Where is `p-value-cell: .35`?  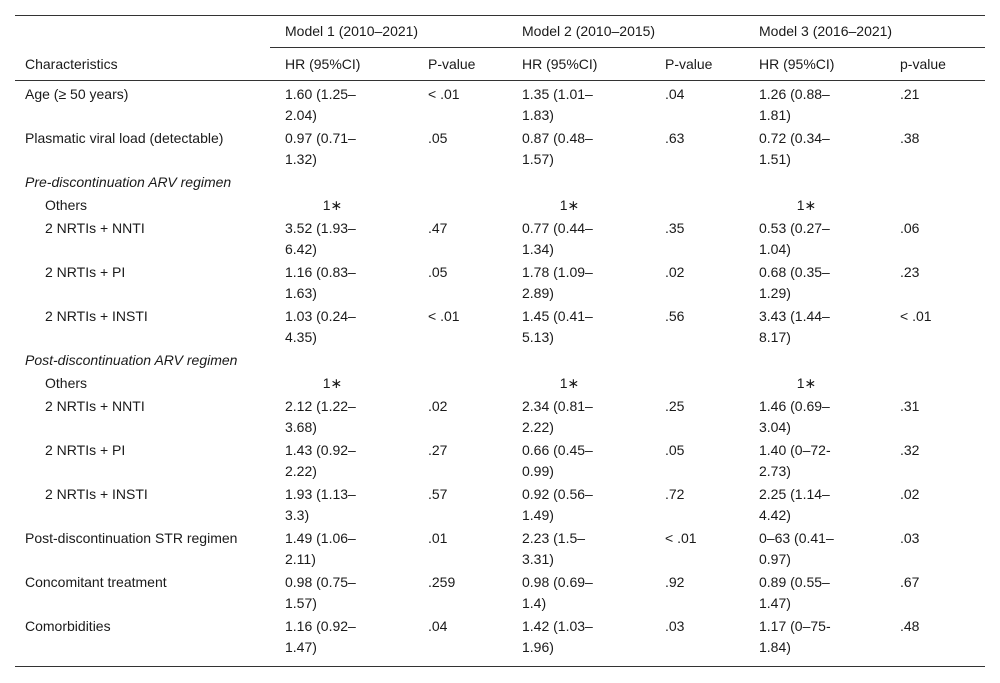
p-value-cell: .35 is located at coordinates (675, 228).